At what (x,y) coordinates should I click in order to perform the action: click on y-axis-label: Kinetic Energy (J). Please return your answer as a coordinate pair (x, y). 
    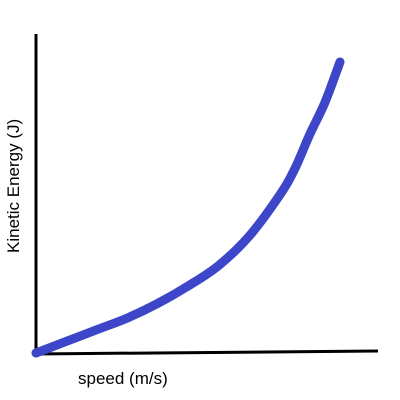
    Looking at the image, I should click on (13, 186).